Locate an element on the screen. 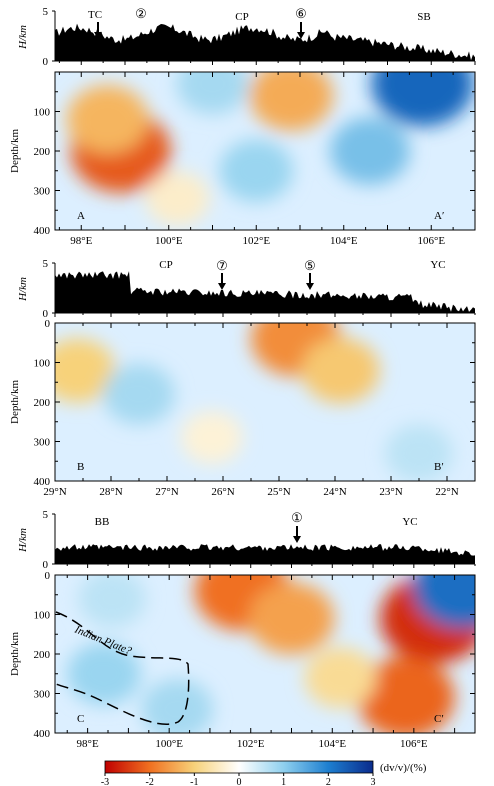 Image resolution: width=494 pixels, height=786 pixels. colorbar-tick-label: 3 is located at coordinates (373, 781).